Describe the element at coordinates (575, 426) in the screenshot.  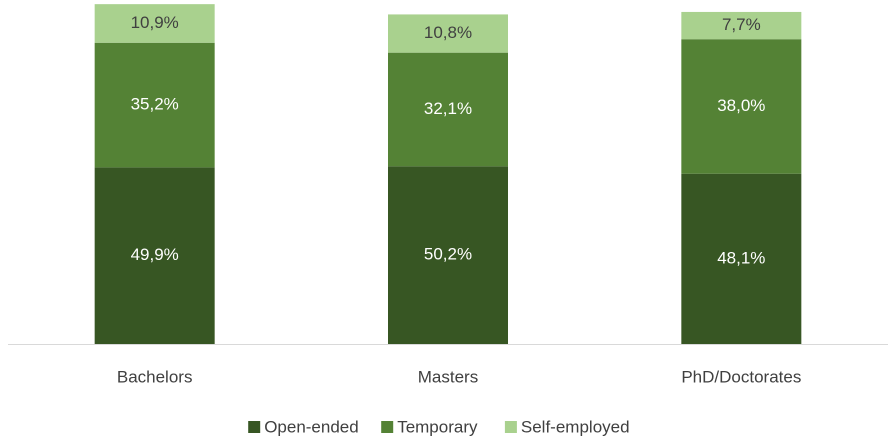
I see `legend-label: Self-employed` at that location.